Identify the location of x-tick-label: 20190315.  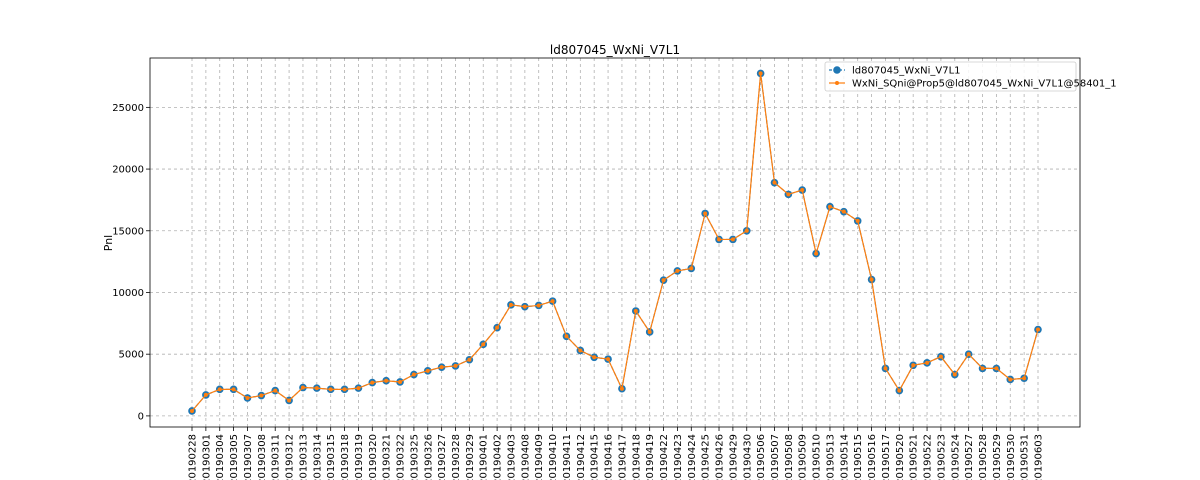
(331, 457).